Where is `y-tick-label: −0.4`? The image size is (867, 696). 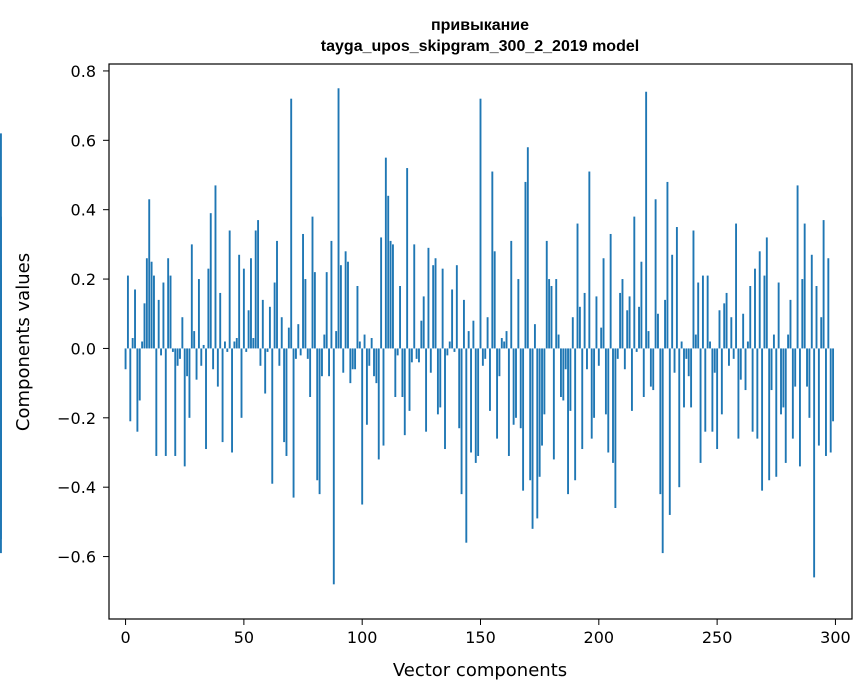 y-tick-label: −0.4 is located at coordinates (76, 487).